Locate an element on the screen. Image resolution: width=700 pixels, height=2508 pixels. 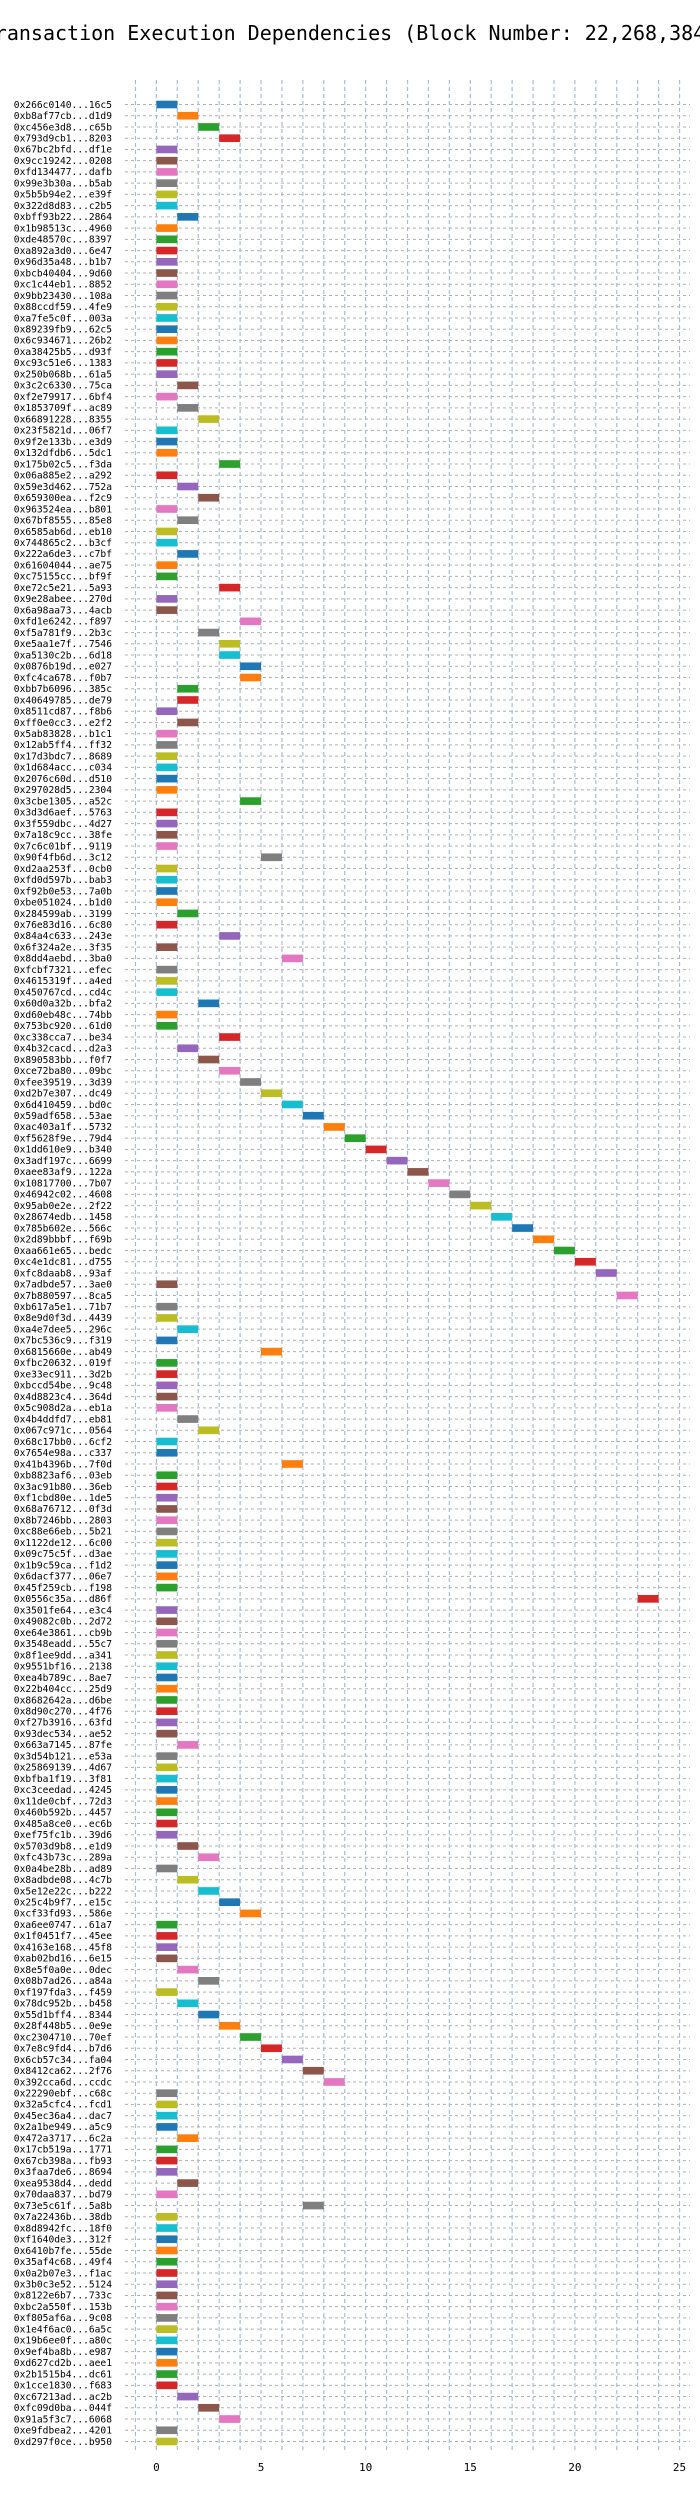
tx-hash-label: 0xe33ec911...3d2b is located at coordinates (63, 1374).